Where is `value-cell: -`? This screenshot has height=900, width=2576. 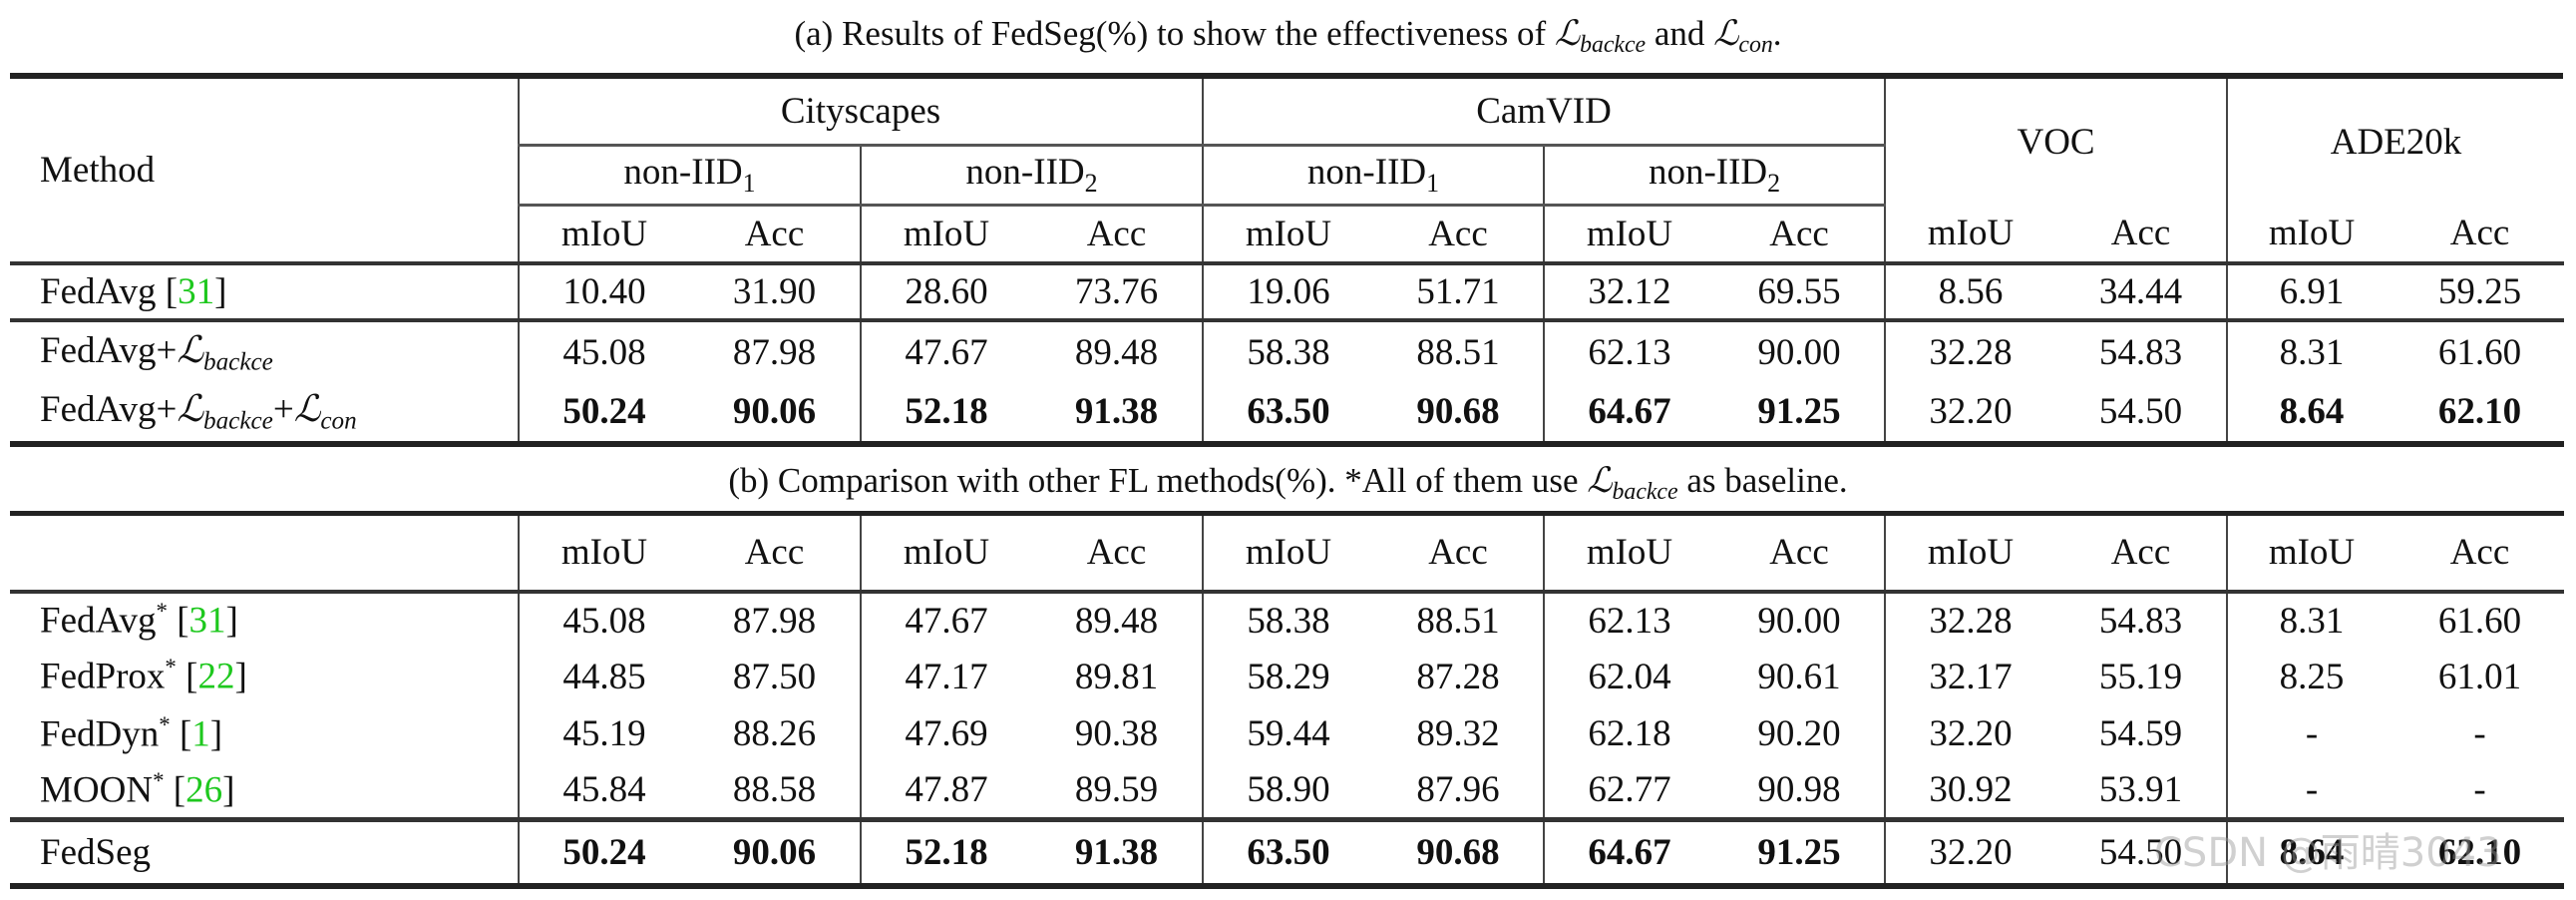 value-cell: - is located at coordinates (2479, 733).